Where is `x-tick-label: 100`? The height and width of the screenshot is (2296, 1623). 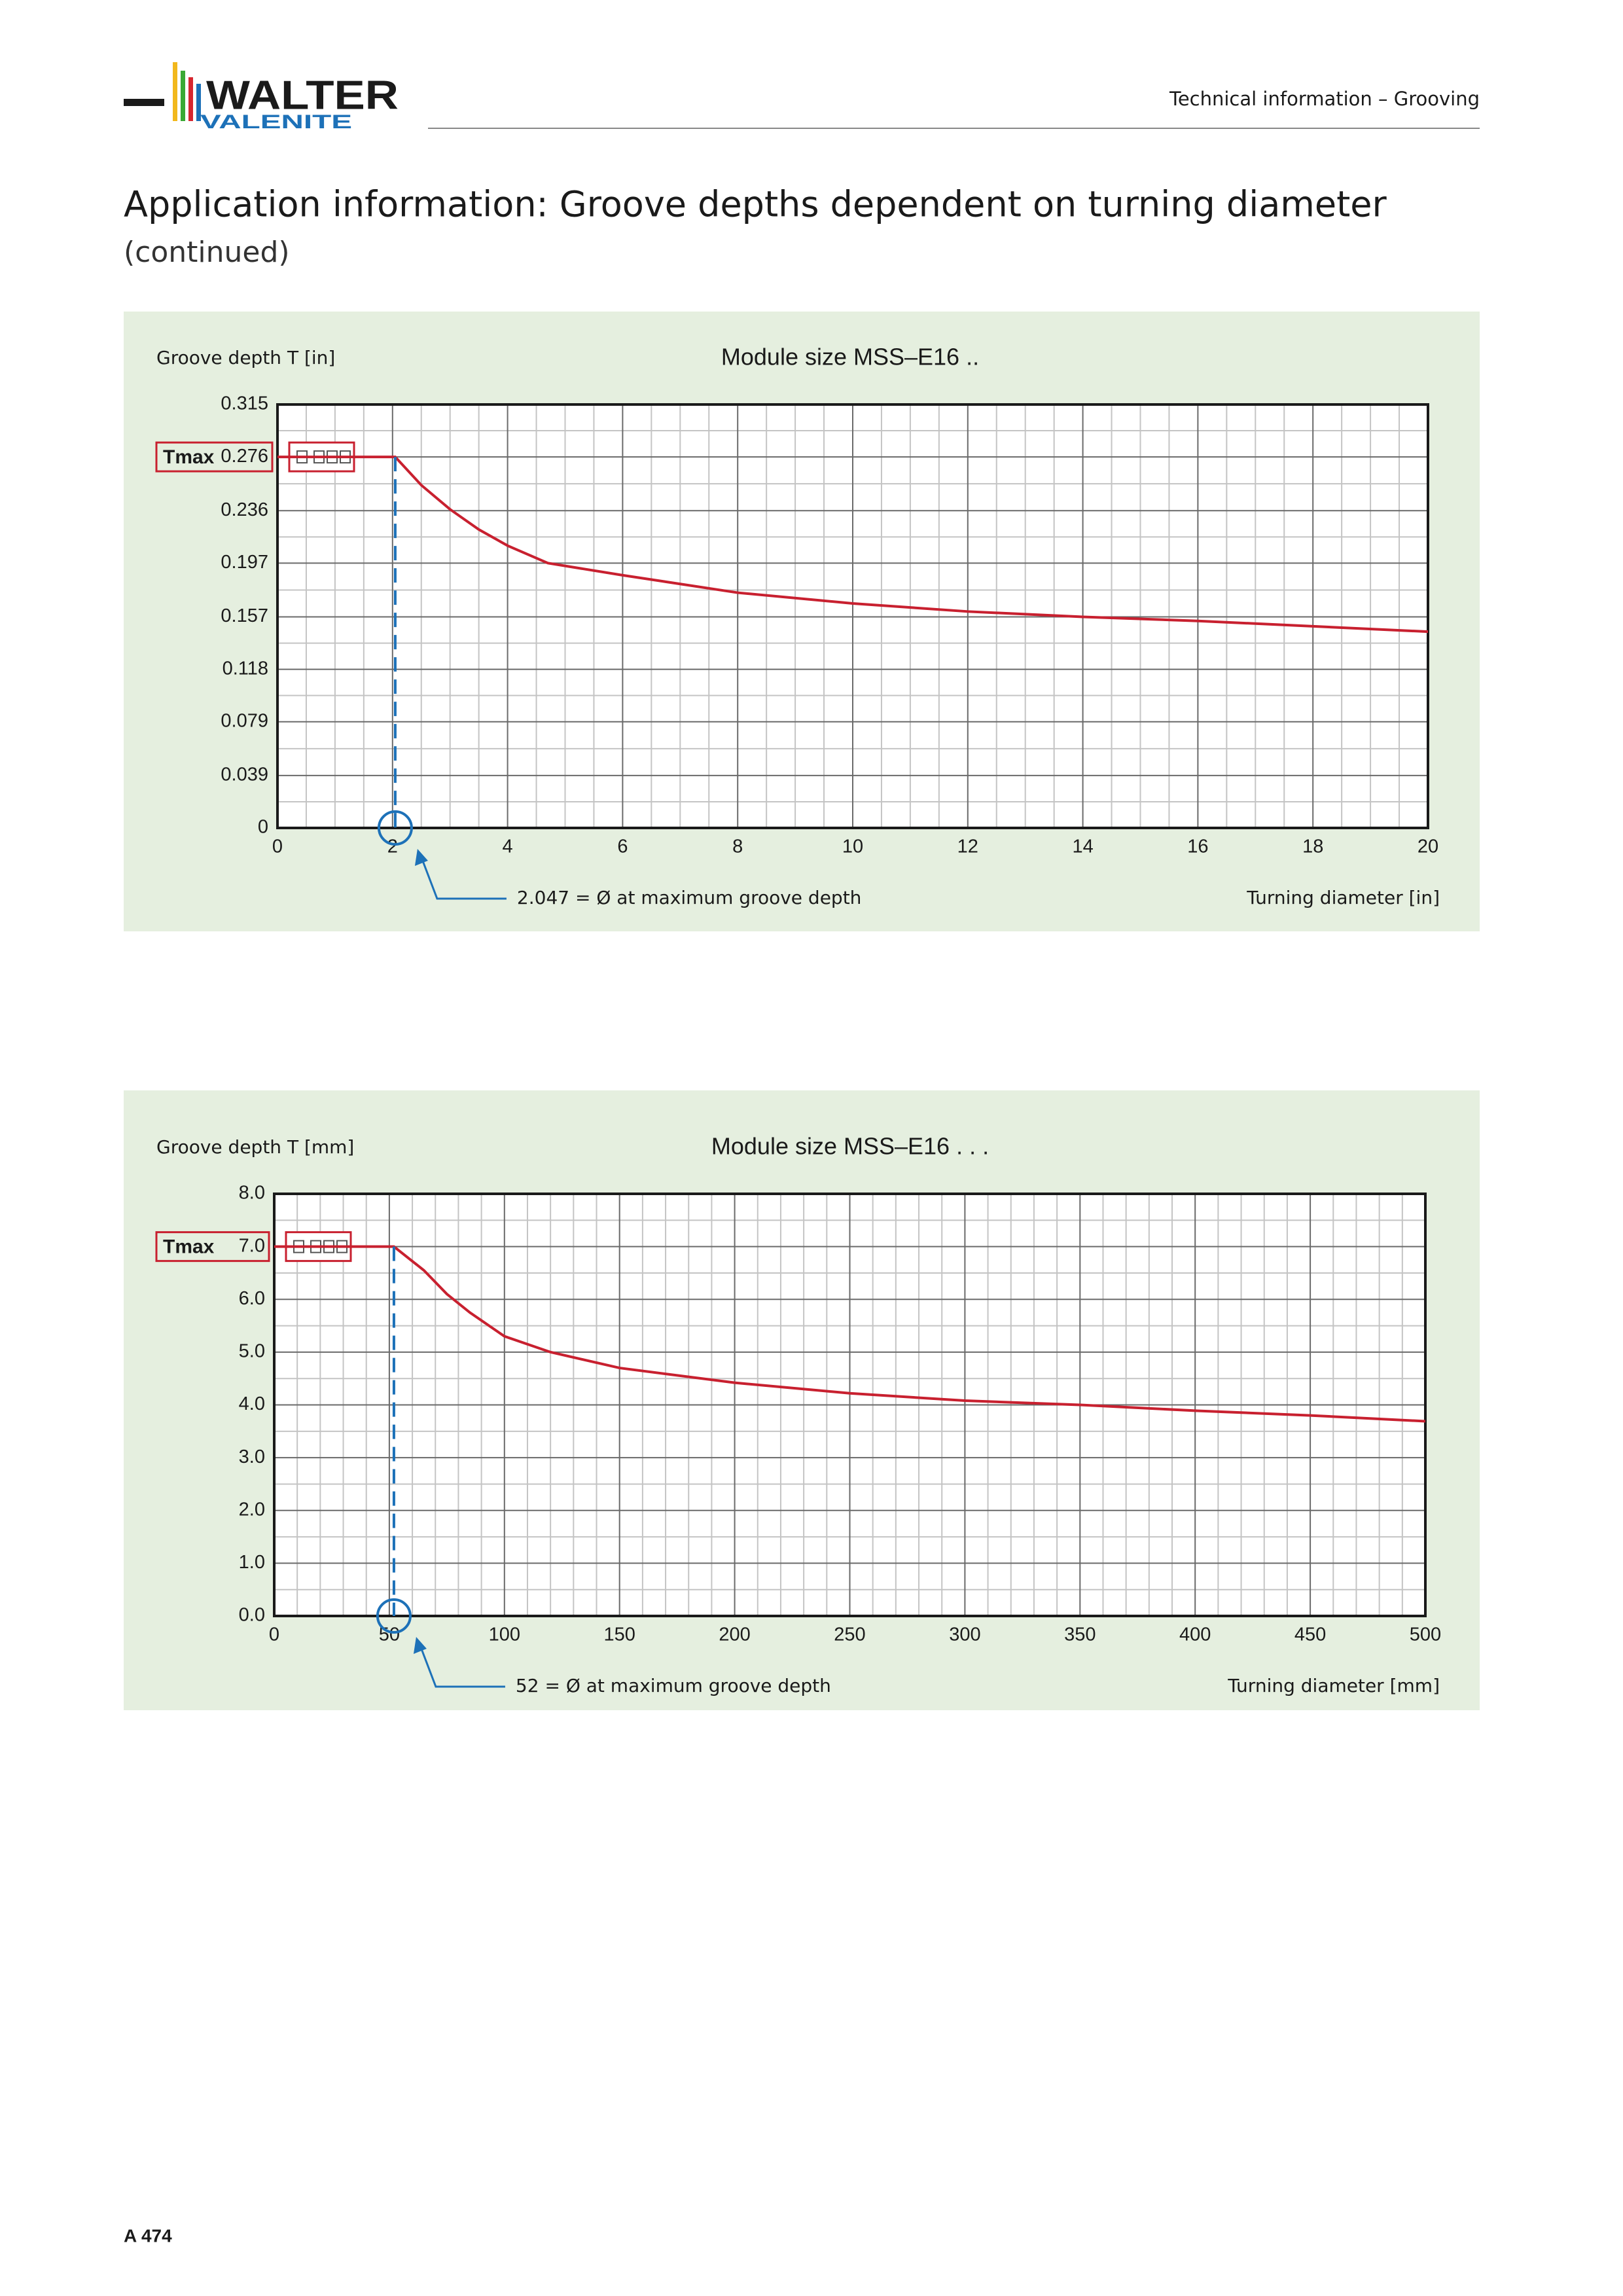 x-tick-label: 100 is located at coordinates (505, 1634).